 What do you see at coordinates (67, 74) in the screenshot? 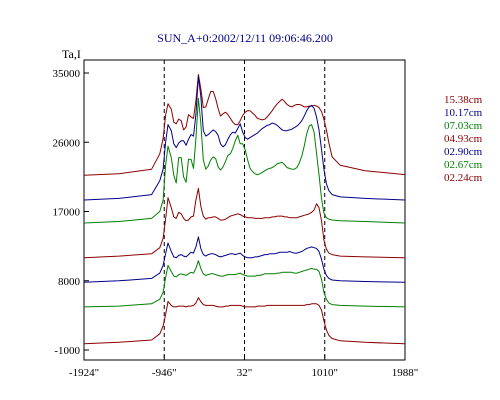
I see `y-tick-label: 35000` at bounding box center [67, 74].